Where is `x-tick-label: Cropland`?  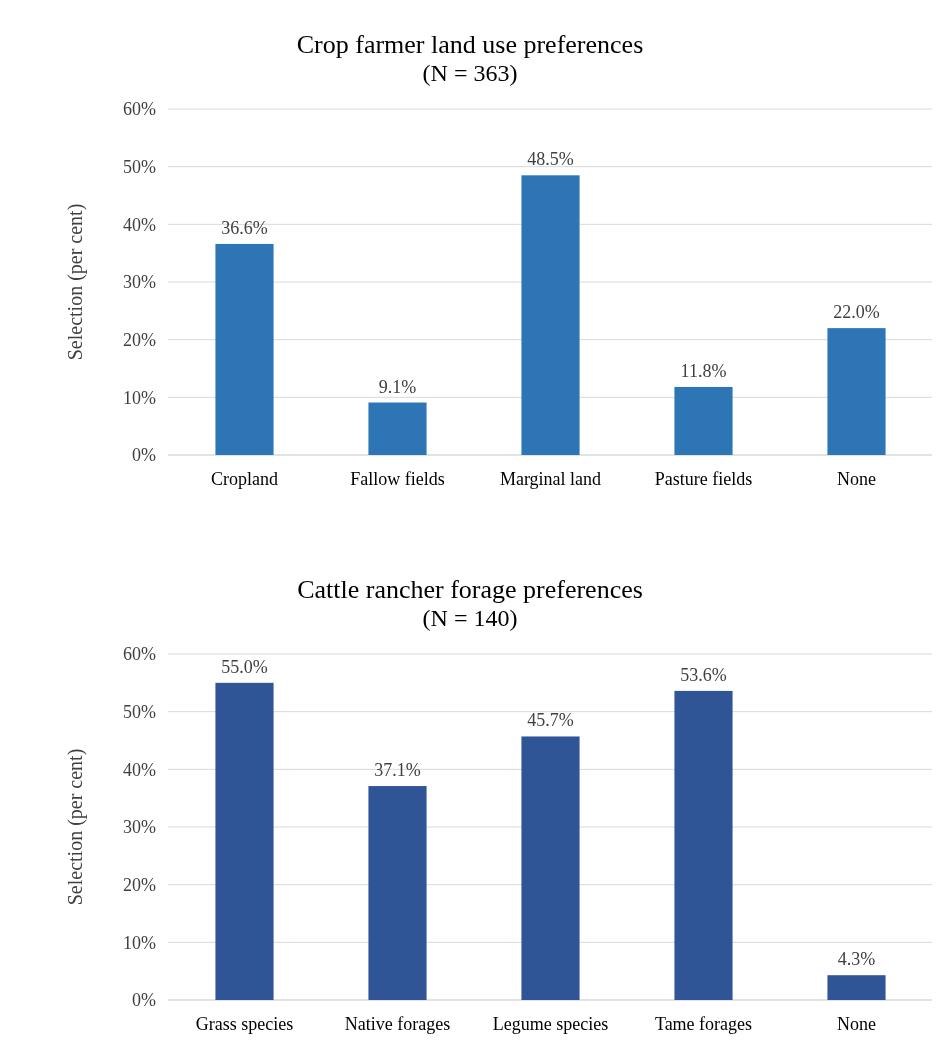
x-tick-label: Cropland is located at coordinates (244, 479).